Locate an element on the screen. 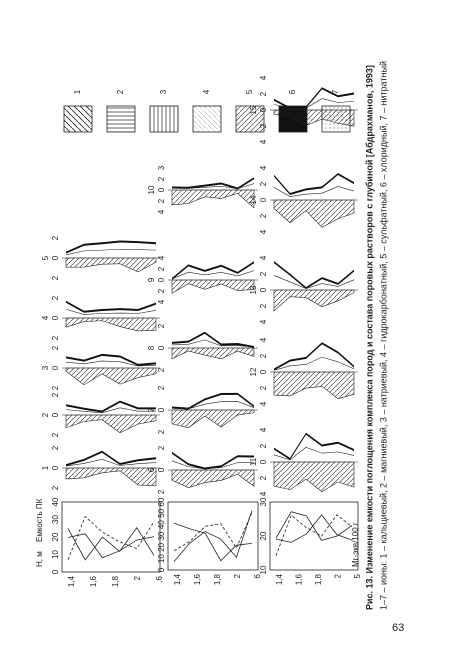 The width and height of the screenshot is (450, 662). legend-number: 6 is located at coordinates (292, 91).